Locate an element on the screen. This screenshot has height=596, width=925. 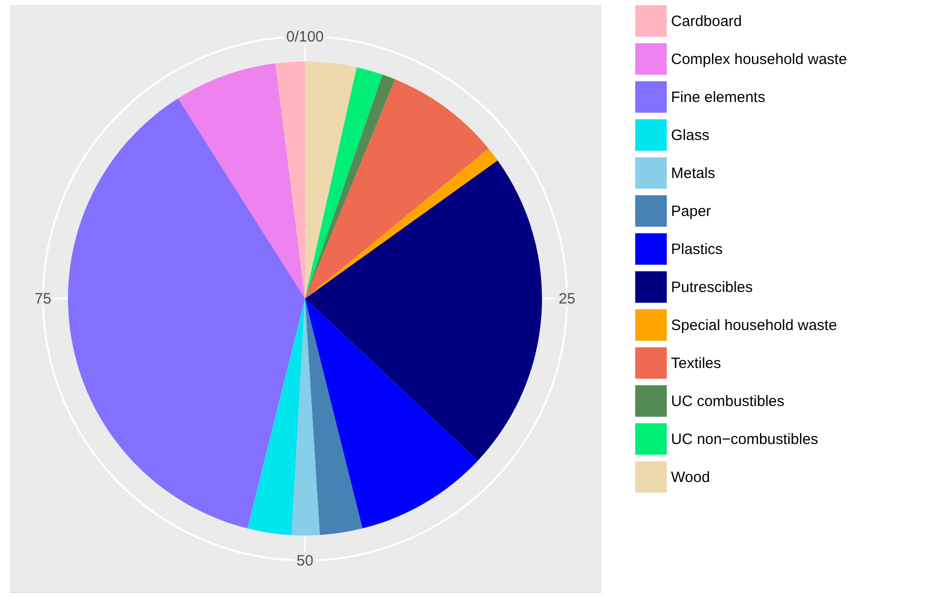
legend-label: Glass is located at coordinates (690, 135).